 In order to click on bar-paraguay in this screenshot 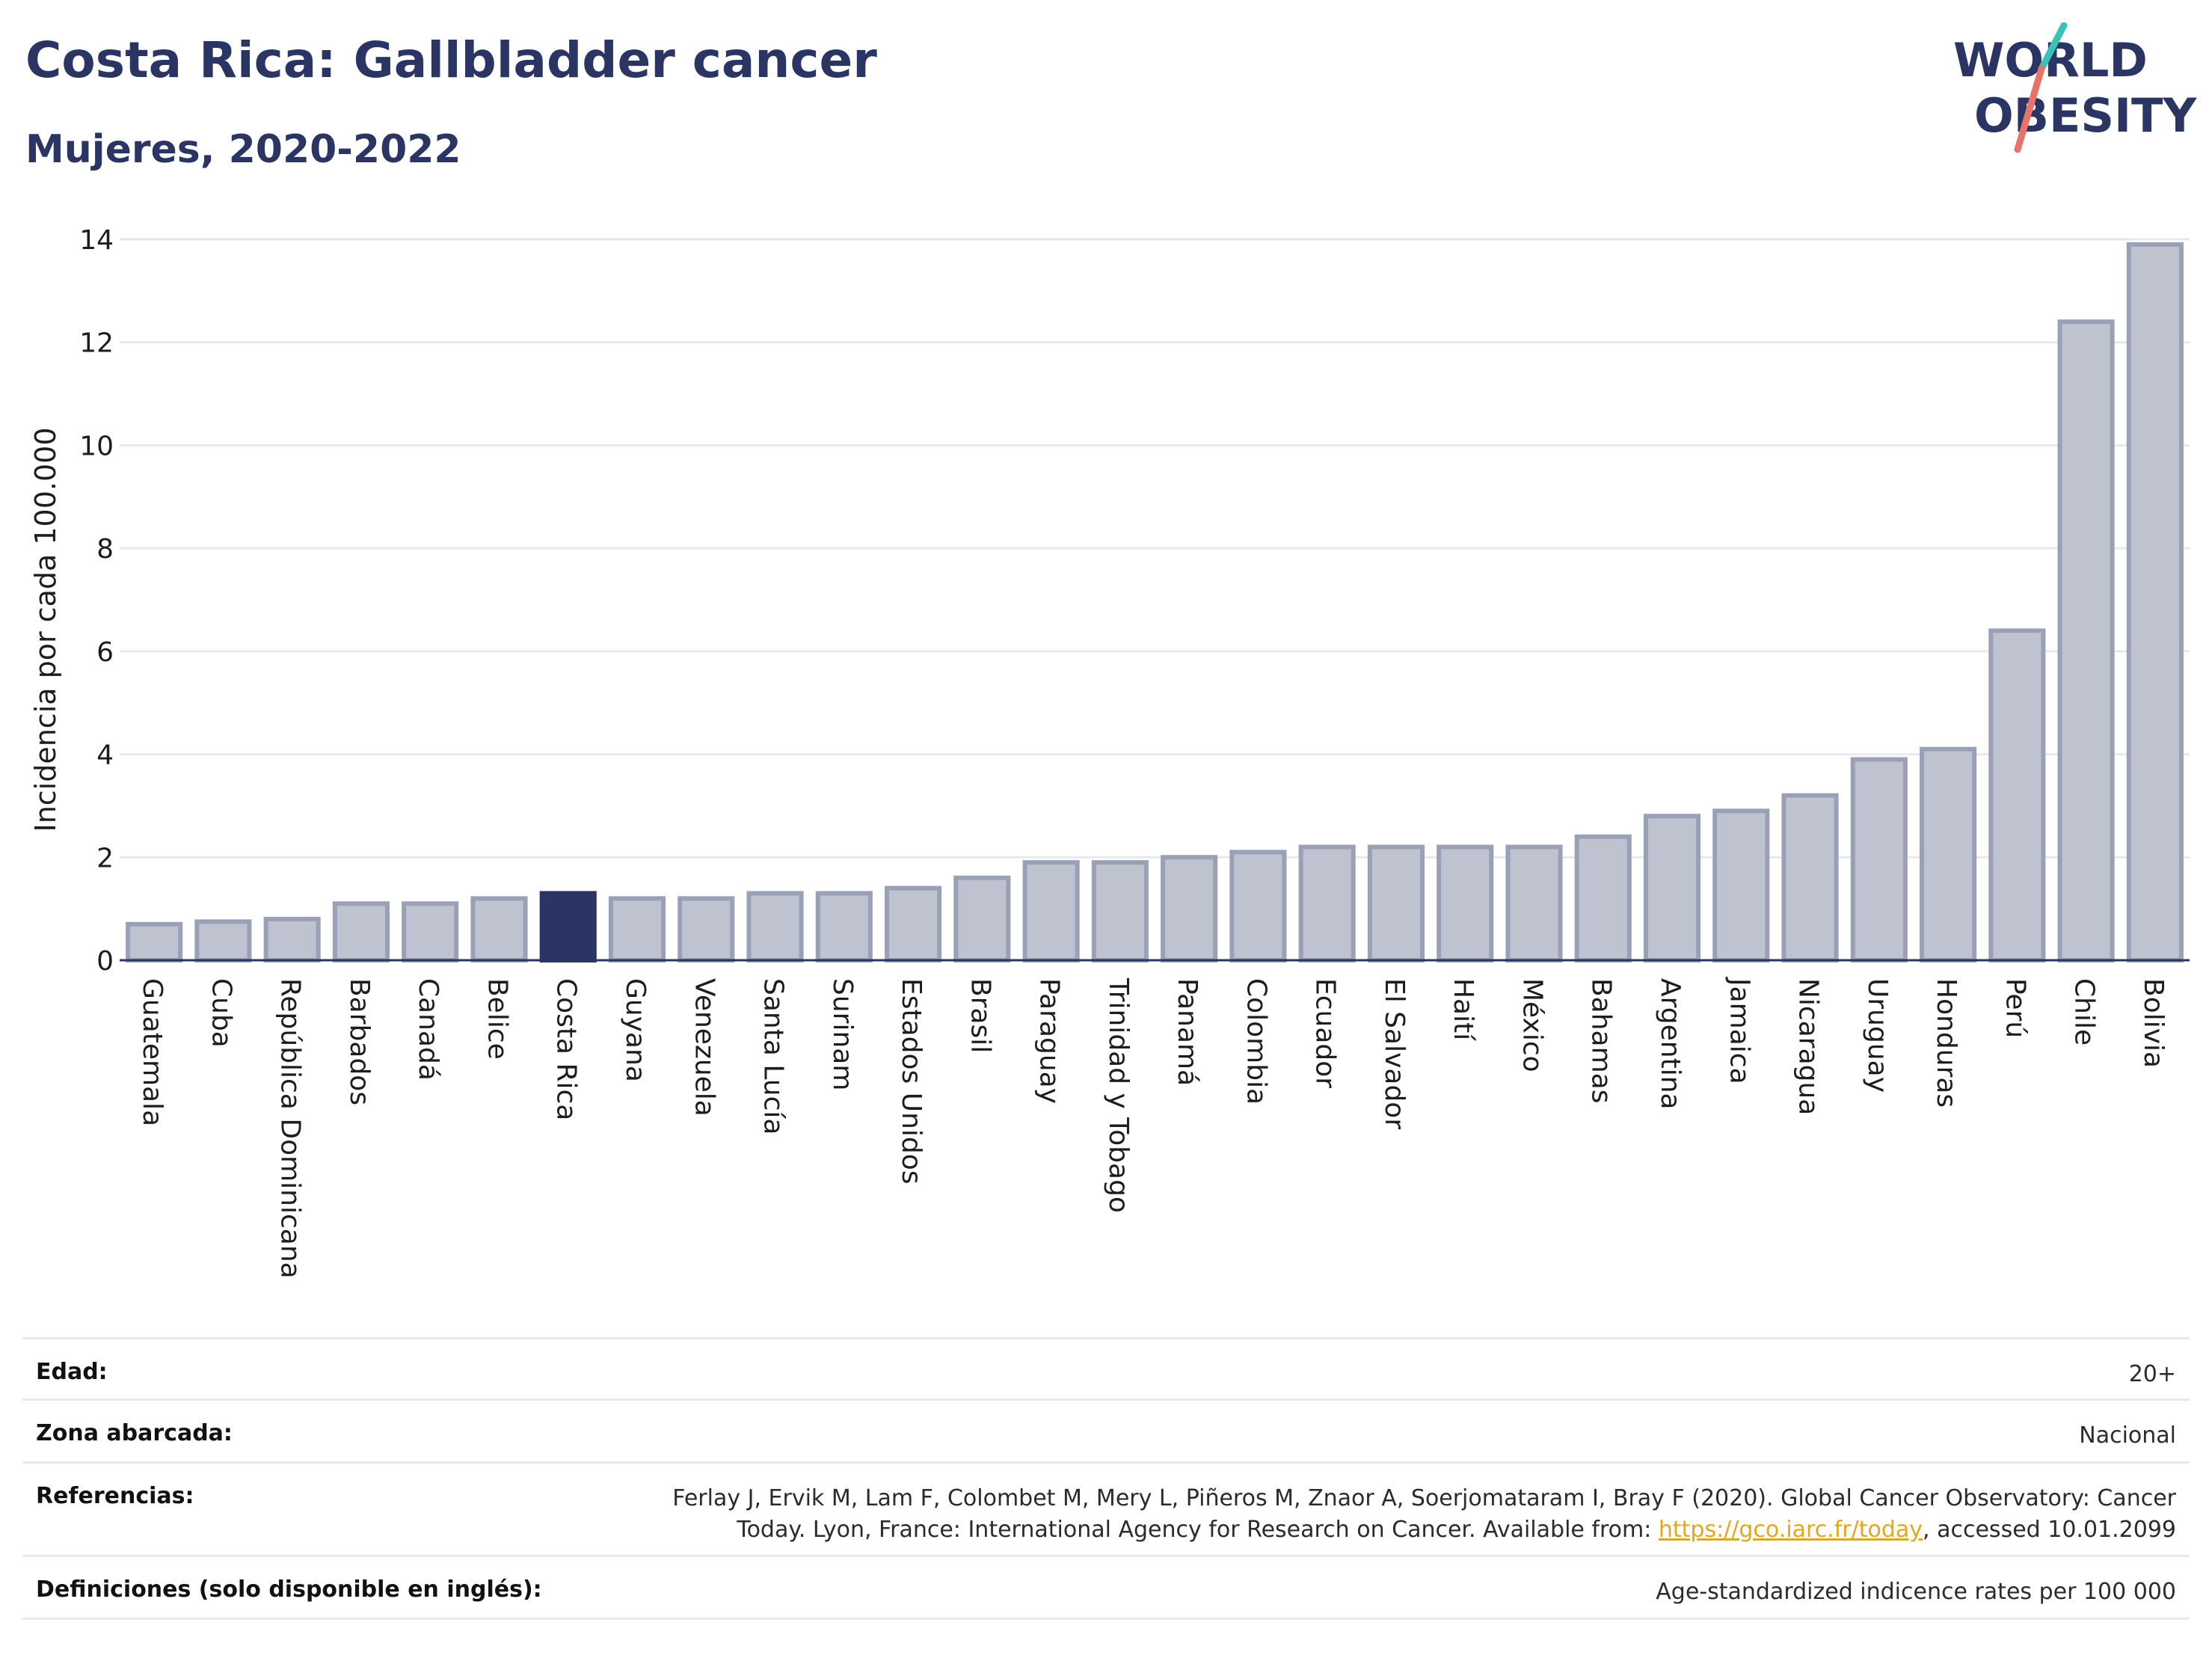, I will do `click(1051, 911)`.